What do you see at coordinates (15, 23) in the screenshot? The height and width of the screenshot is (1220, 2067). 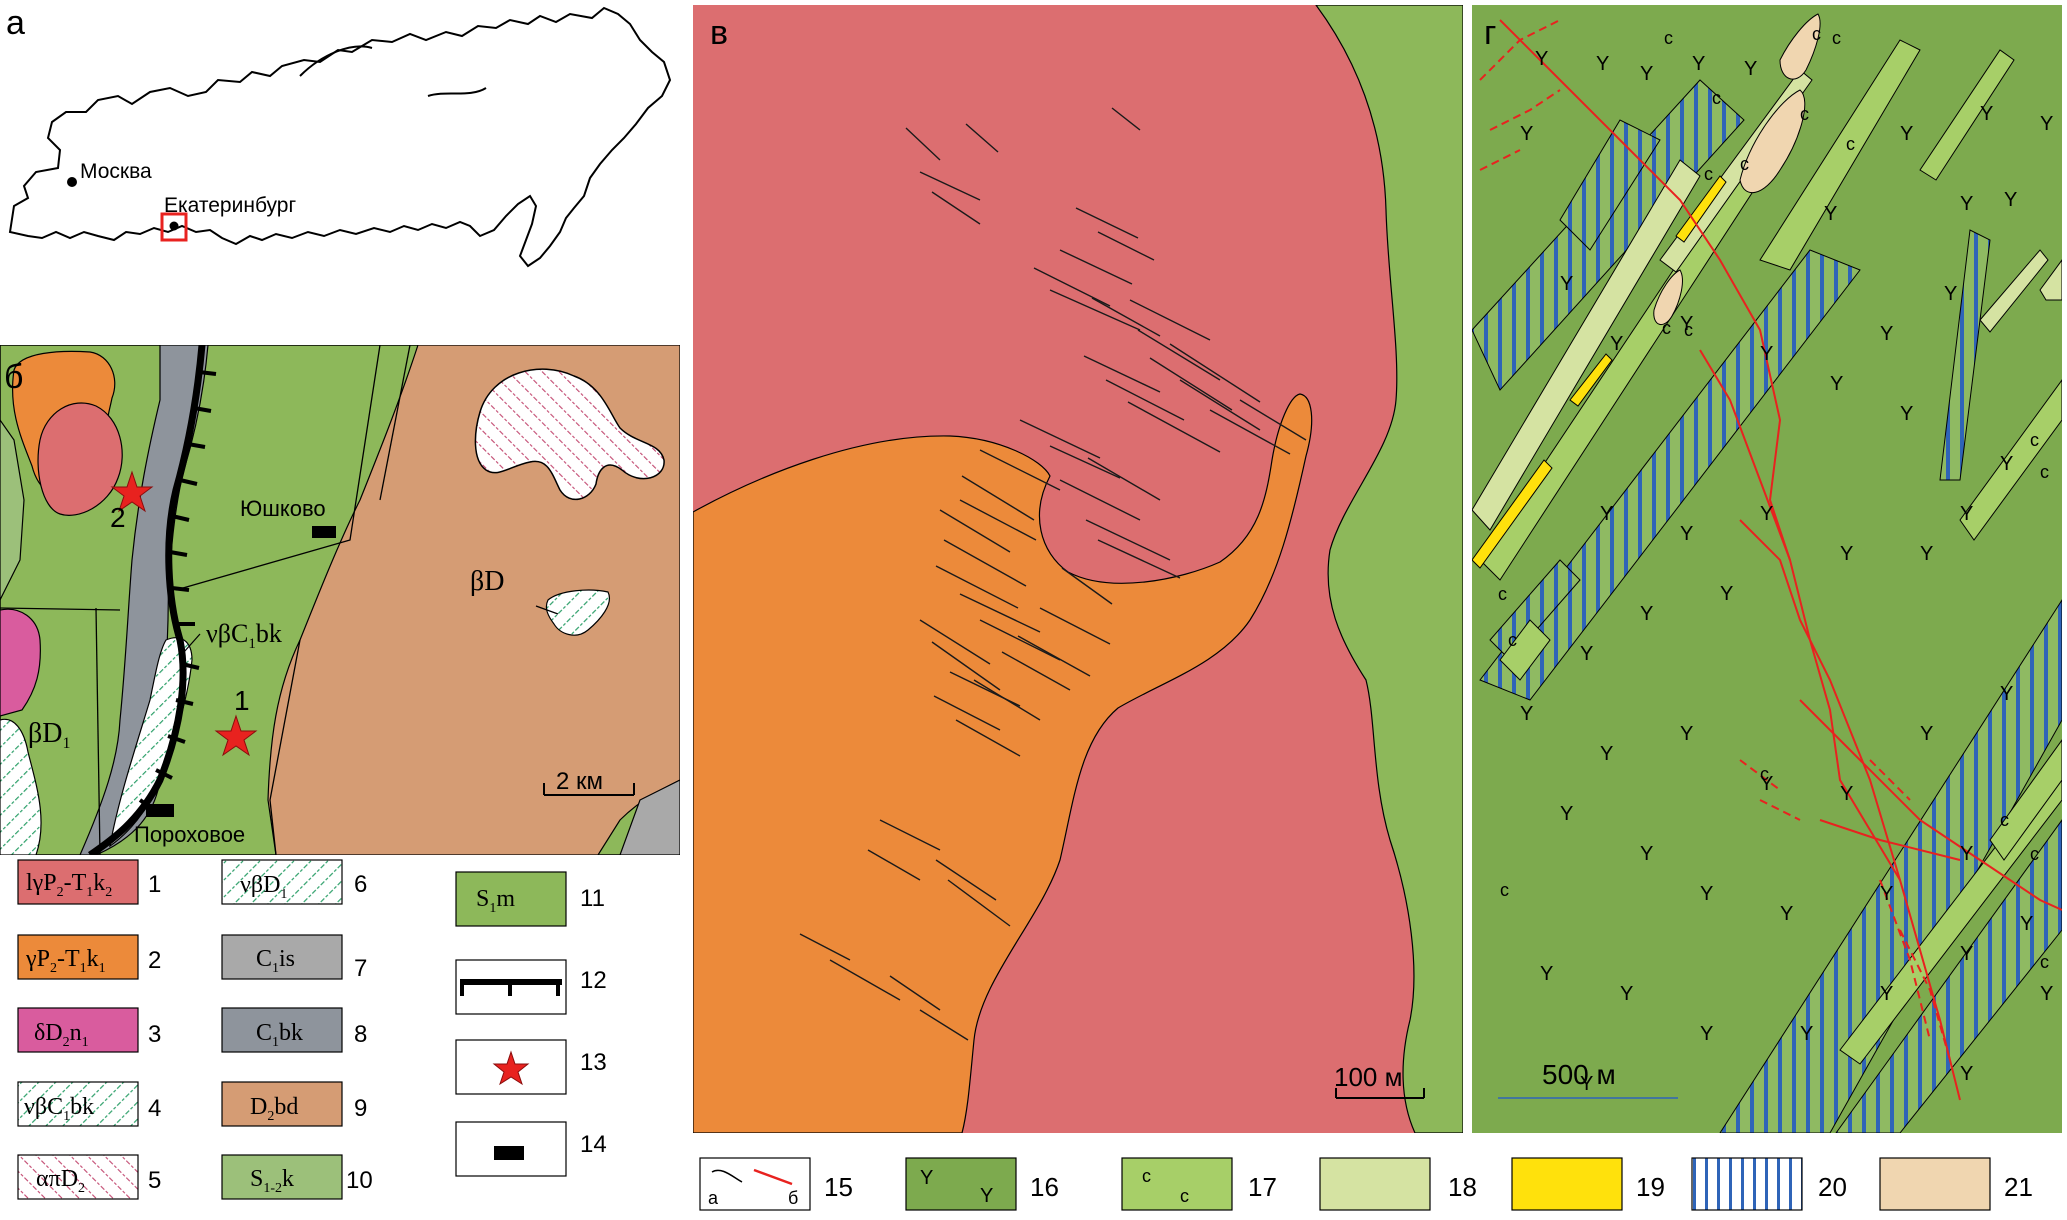 I see `panel-a-label: а` at bounding box center [15, 23].